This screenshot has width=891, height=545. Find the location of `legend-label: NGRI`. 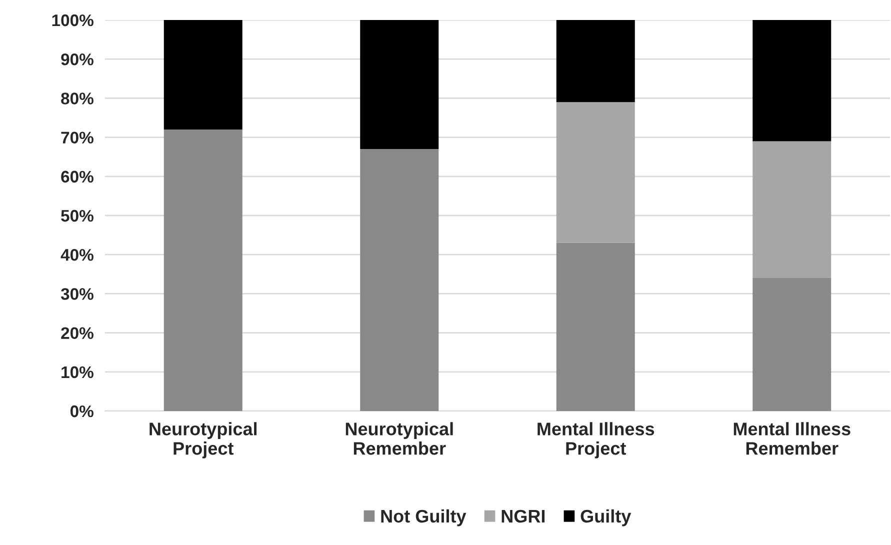

legend-label: NGRI is located at coordinates (523, 516).